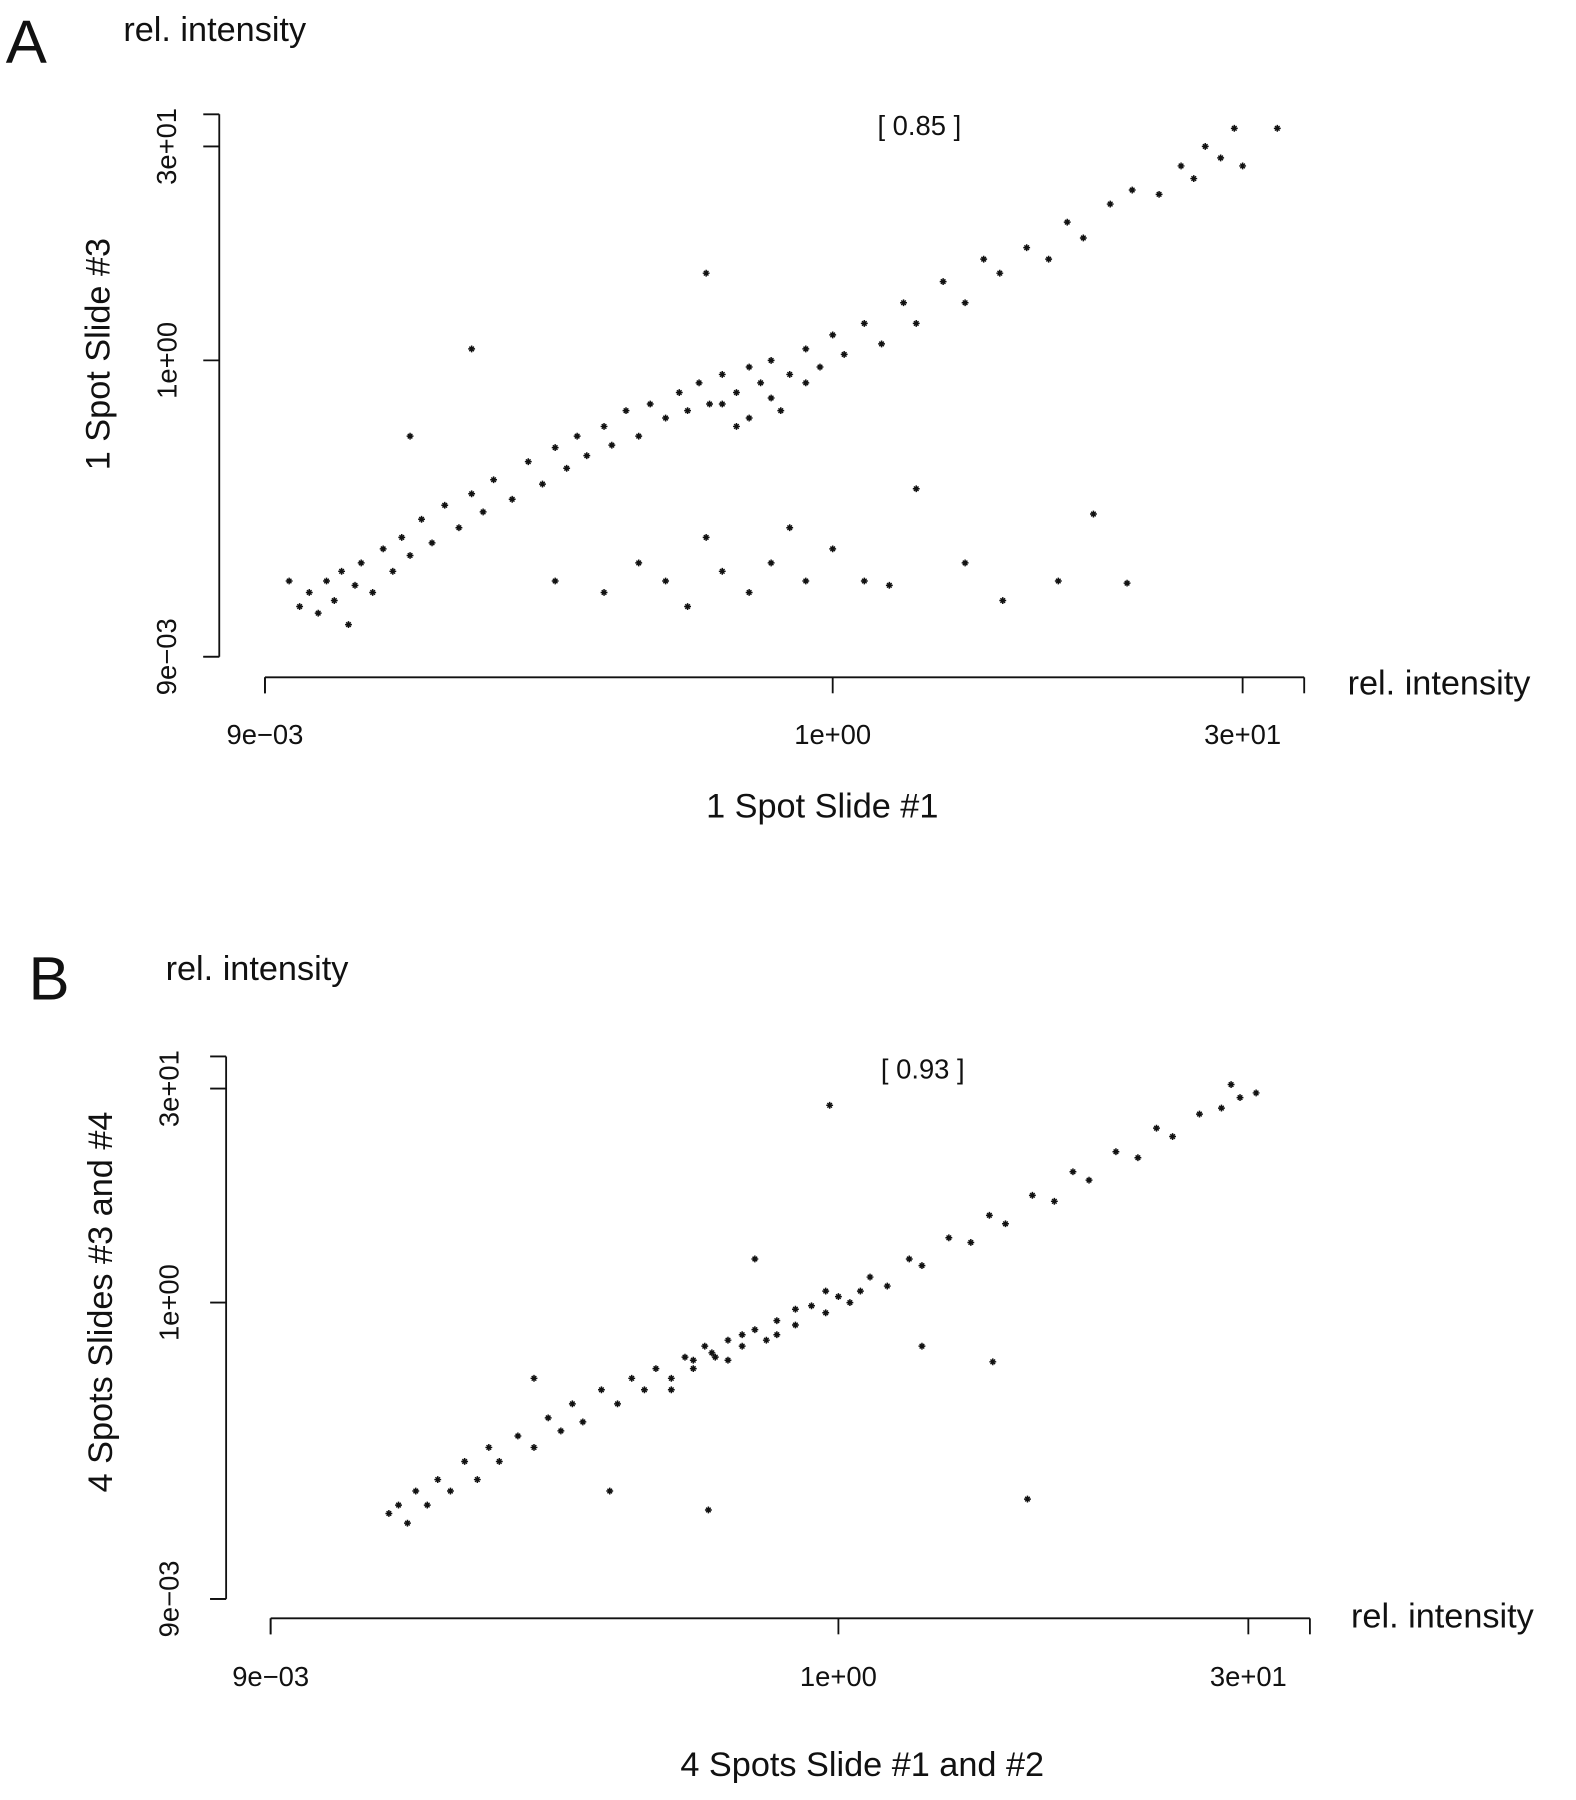  I want to click on x-tick-label: 9e−03, so click(264, 734).